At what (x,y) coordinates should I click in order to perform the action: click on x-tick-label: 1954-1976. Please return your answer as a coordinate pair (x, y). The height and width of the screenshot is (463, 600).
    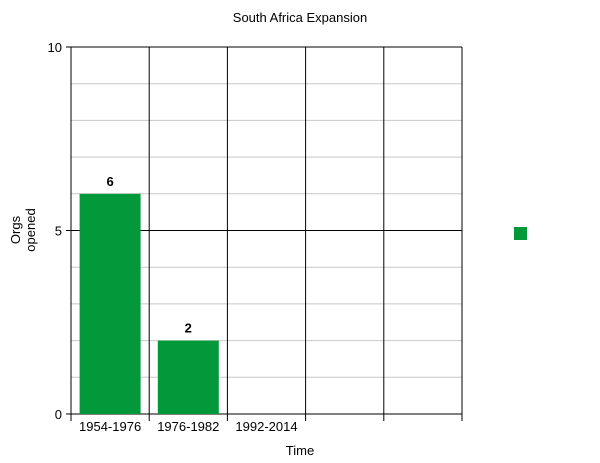
    Looking at the image, I should click on (110, 426).